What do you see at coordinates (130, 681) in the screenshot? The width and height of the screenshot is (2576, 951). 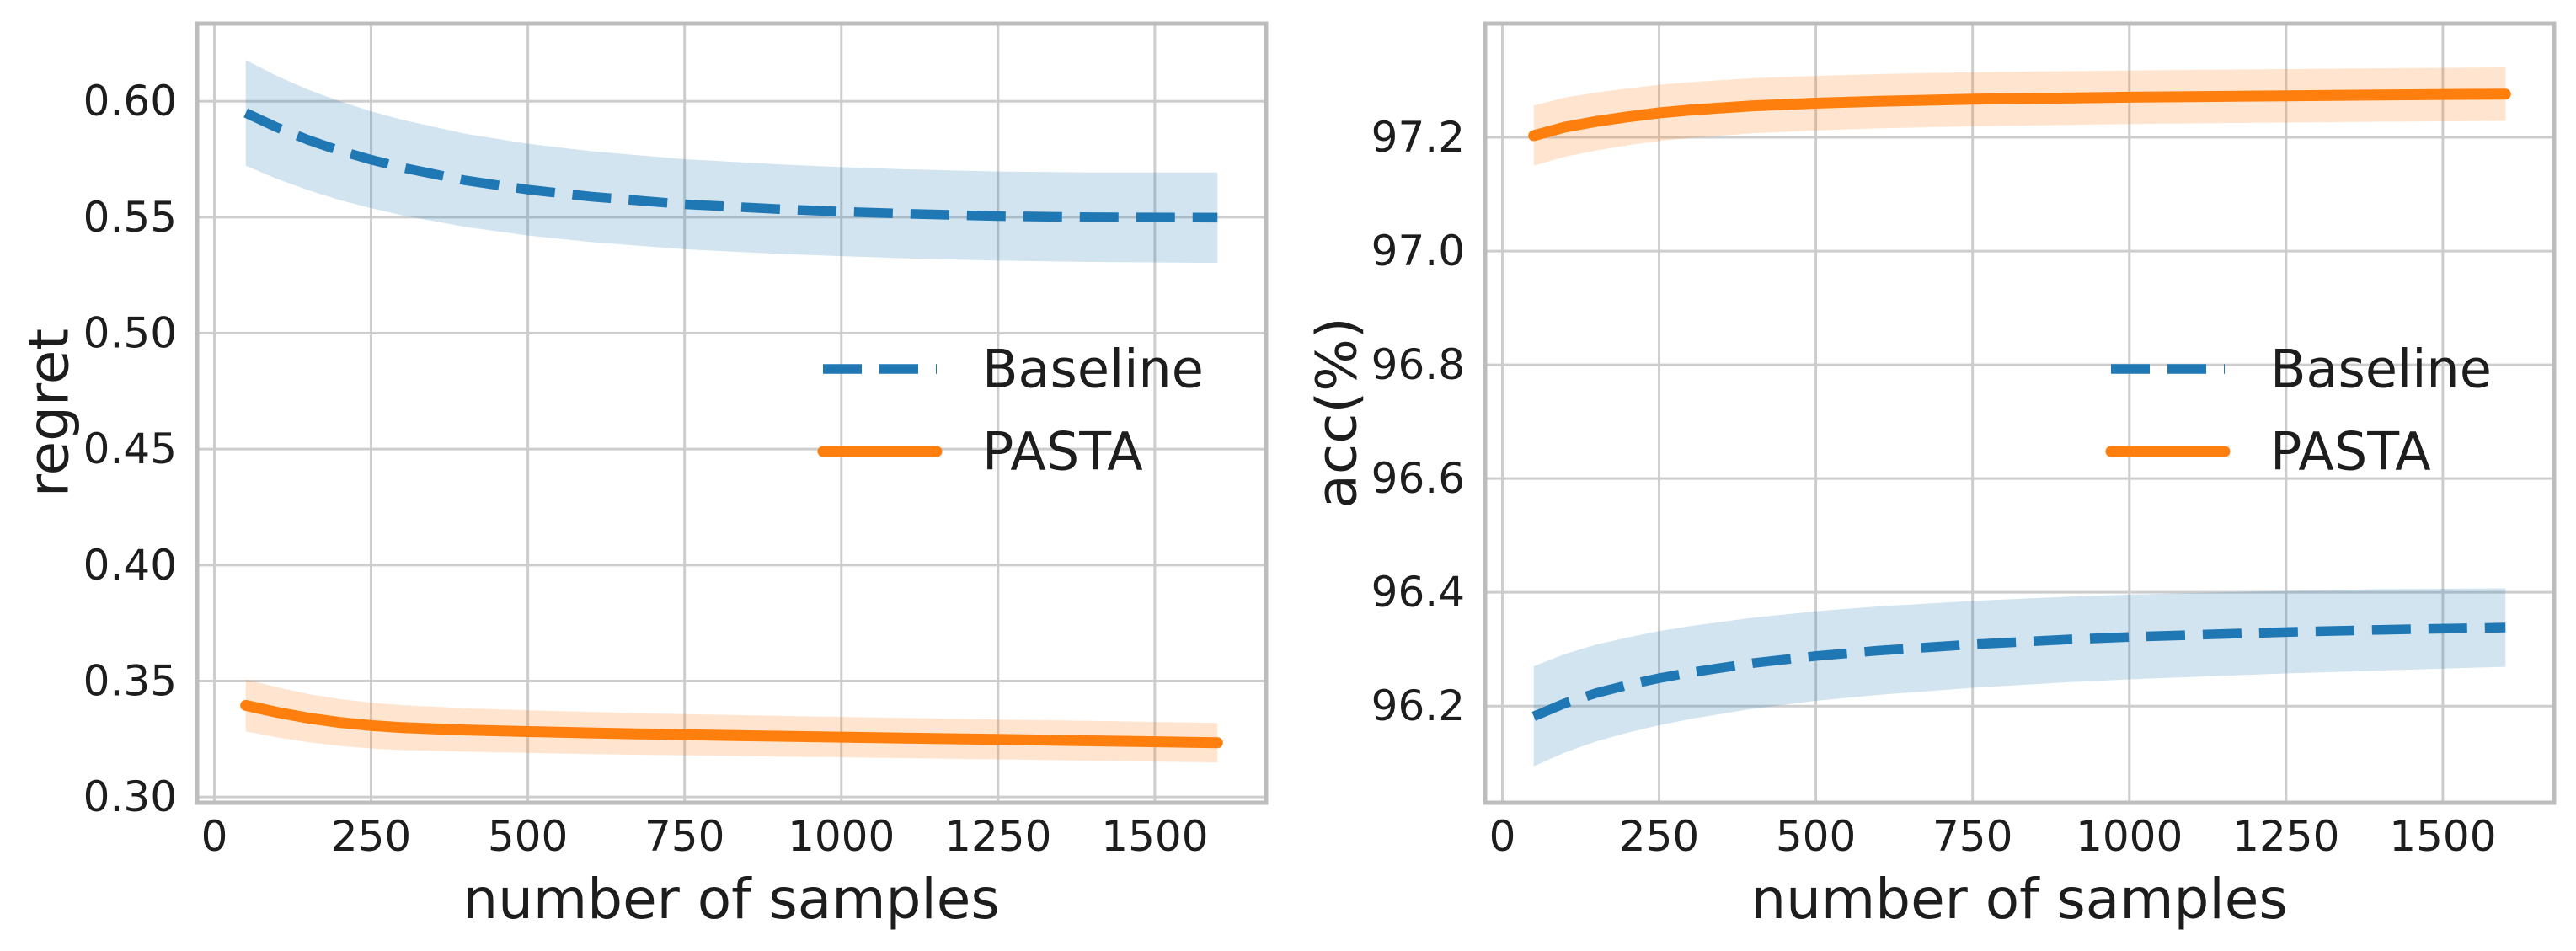 I see `y-tick-label: 0.35` at bounding box center [130, 681].